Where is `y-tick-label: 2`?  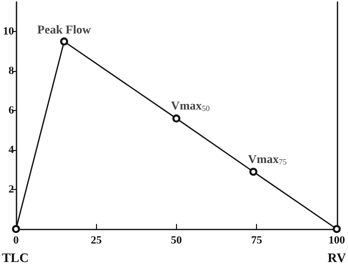
y-tick-label: 2 is located at coordinates (11, 190).